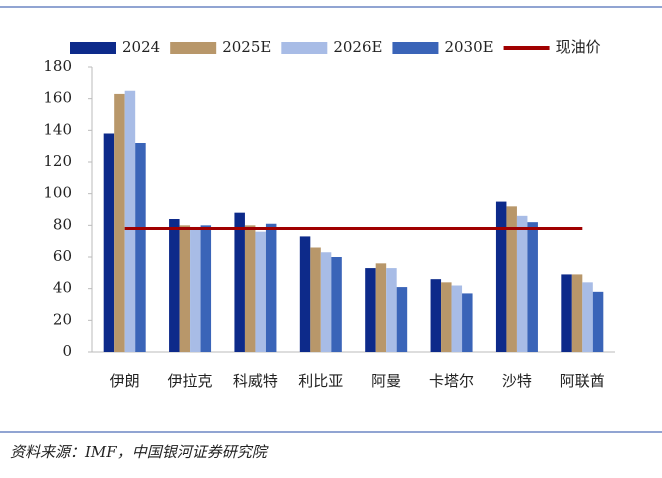  I want to click on y-tick-label: 80, so click(62, 224).